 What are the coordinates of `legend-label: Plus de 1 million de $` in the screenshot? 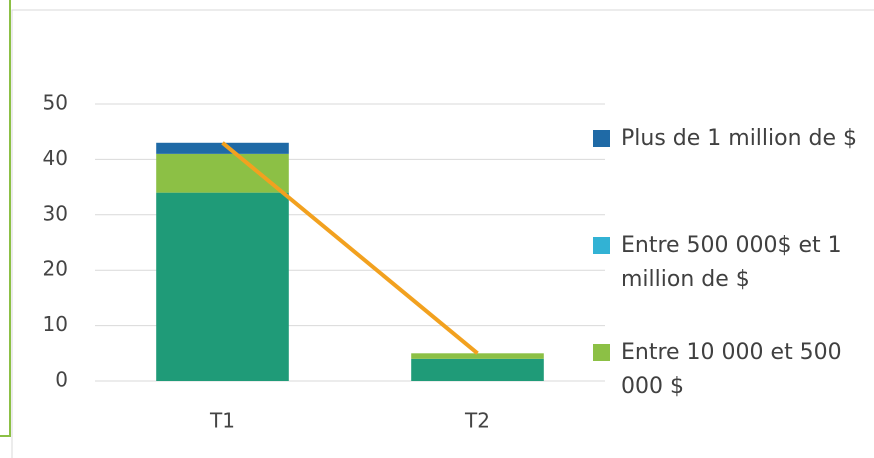 It's located at (739, 138).